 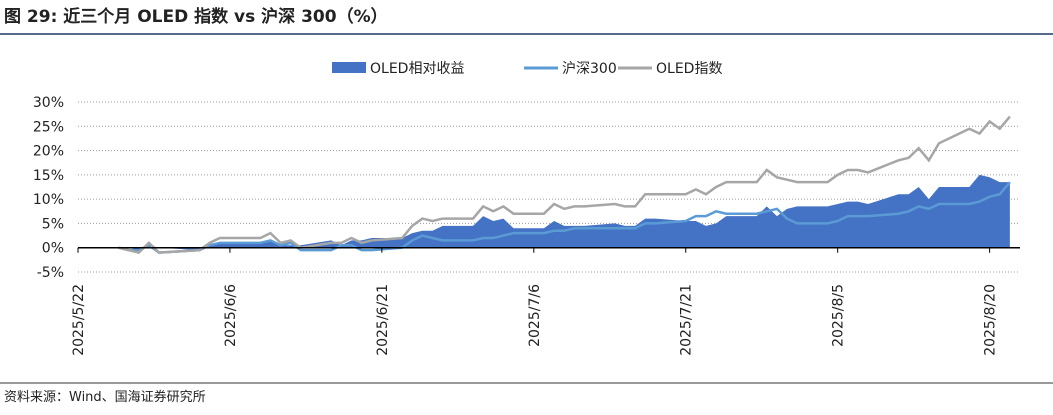 What do you see at coordinates (53, 249) in the screenshot?
I see `y-tick-label: 0%` at bounding box center [53, 249].